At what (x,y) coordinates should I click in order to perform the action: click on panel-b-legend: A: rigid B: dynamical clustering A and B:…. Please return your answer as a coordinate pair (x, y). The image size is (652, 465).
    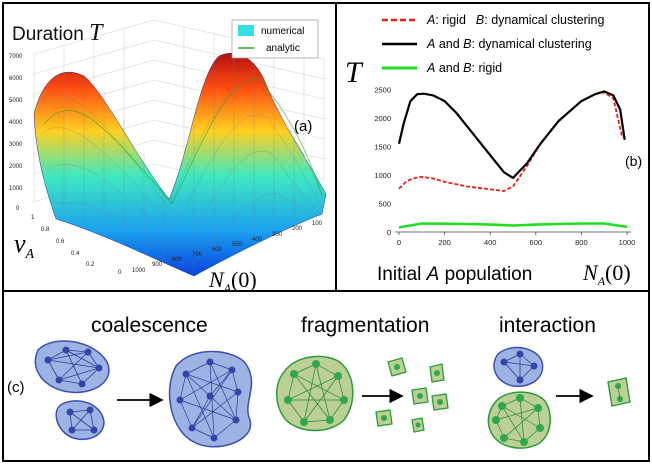
    Looking at the image, I should click on (493, 44).